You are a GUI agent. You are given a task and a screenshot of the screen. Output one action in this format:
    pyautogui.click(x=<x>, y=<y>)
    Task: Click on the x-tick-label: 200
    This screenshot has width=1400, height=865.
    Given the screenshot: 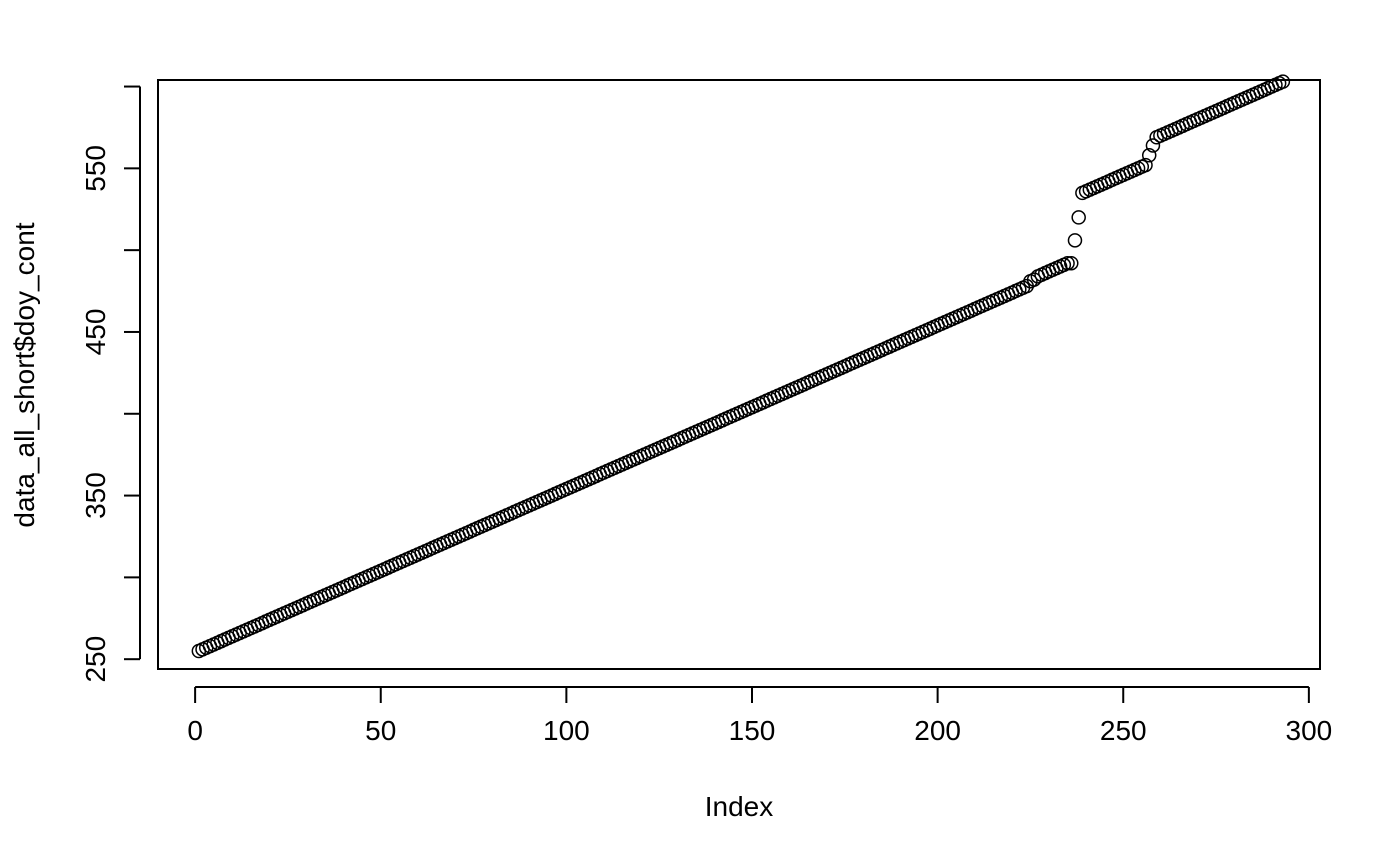 What is the action you would take?
    pyautogui.click(x=937, y=730)
    